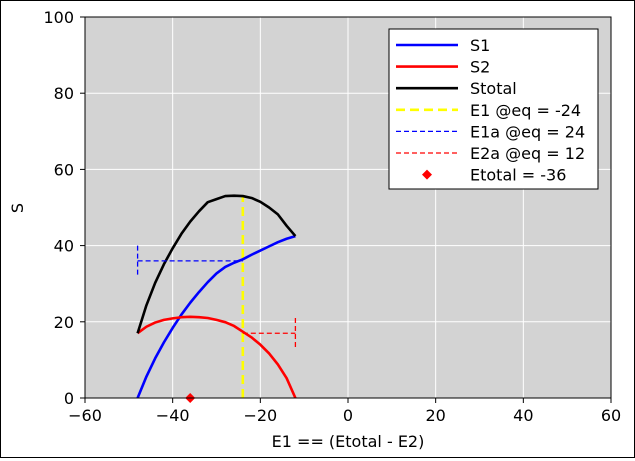 The height and width of the screenshot is (461, 635). I want to click on y-tick-label: 20, so click(64, 322).